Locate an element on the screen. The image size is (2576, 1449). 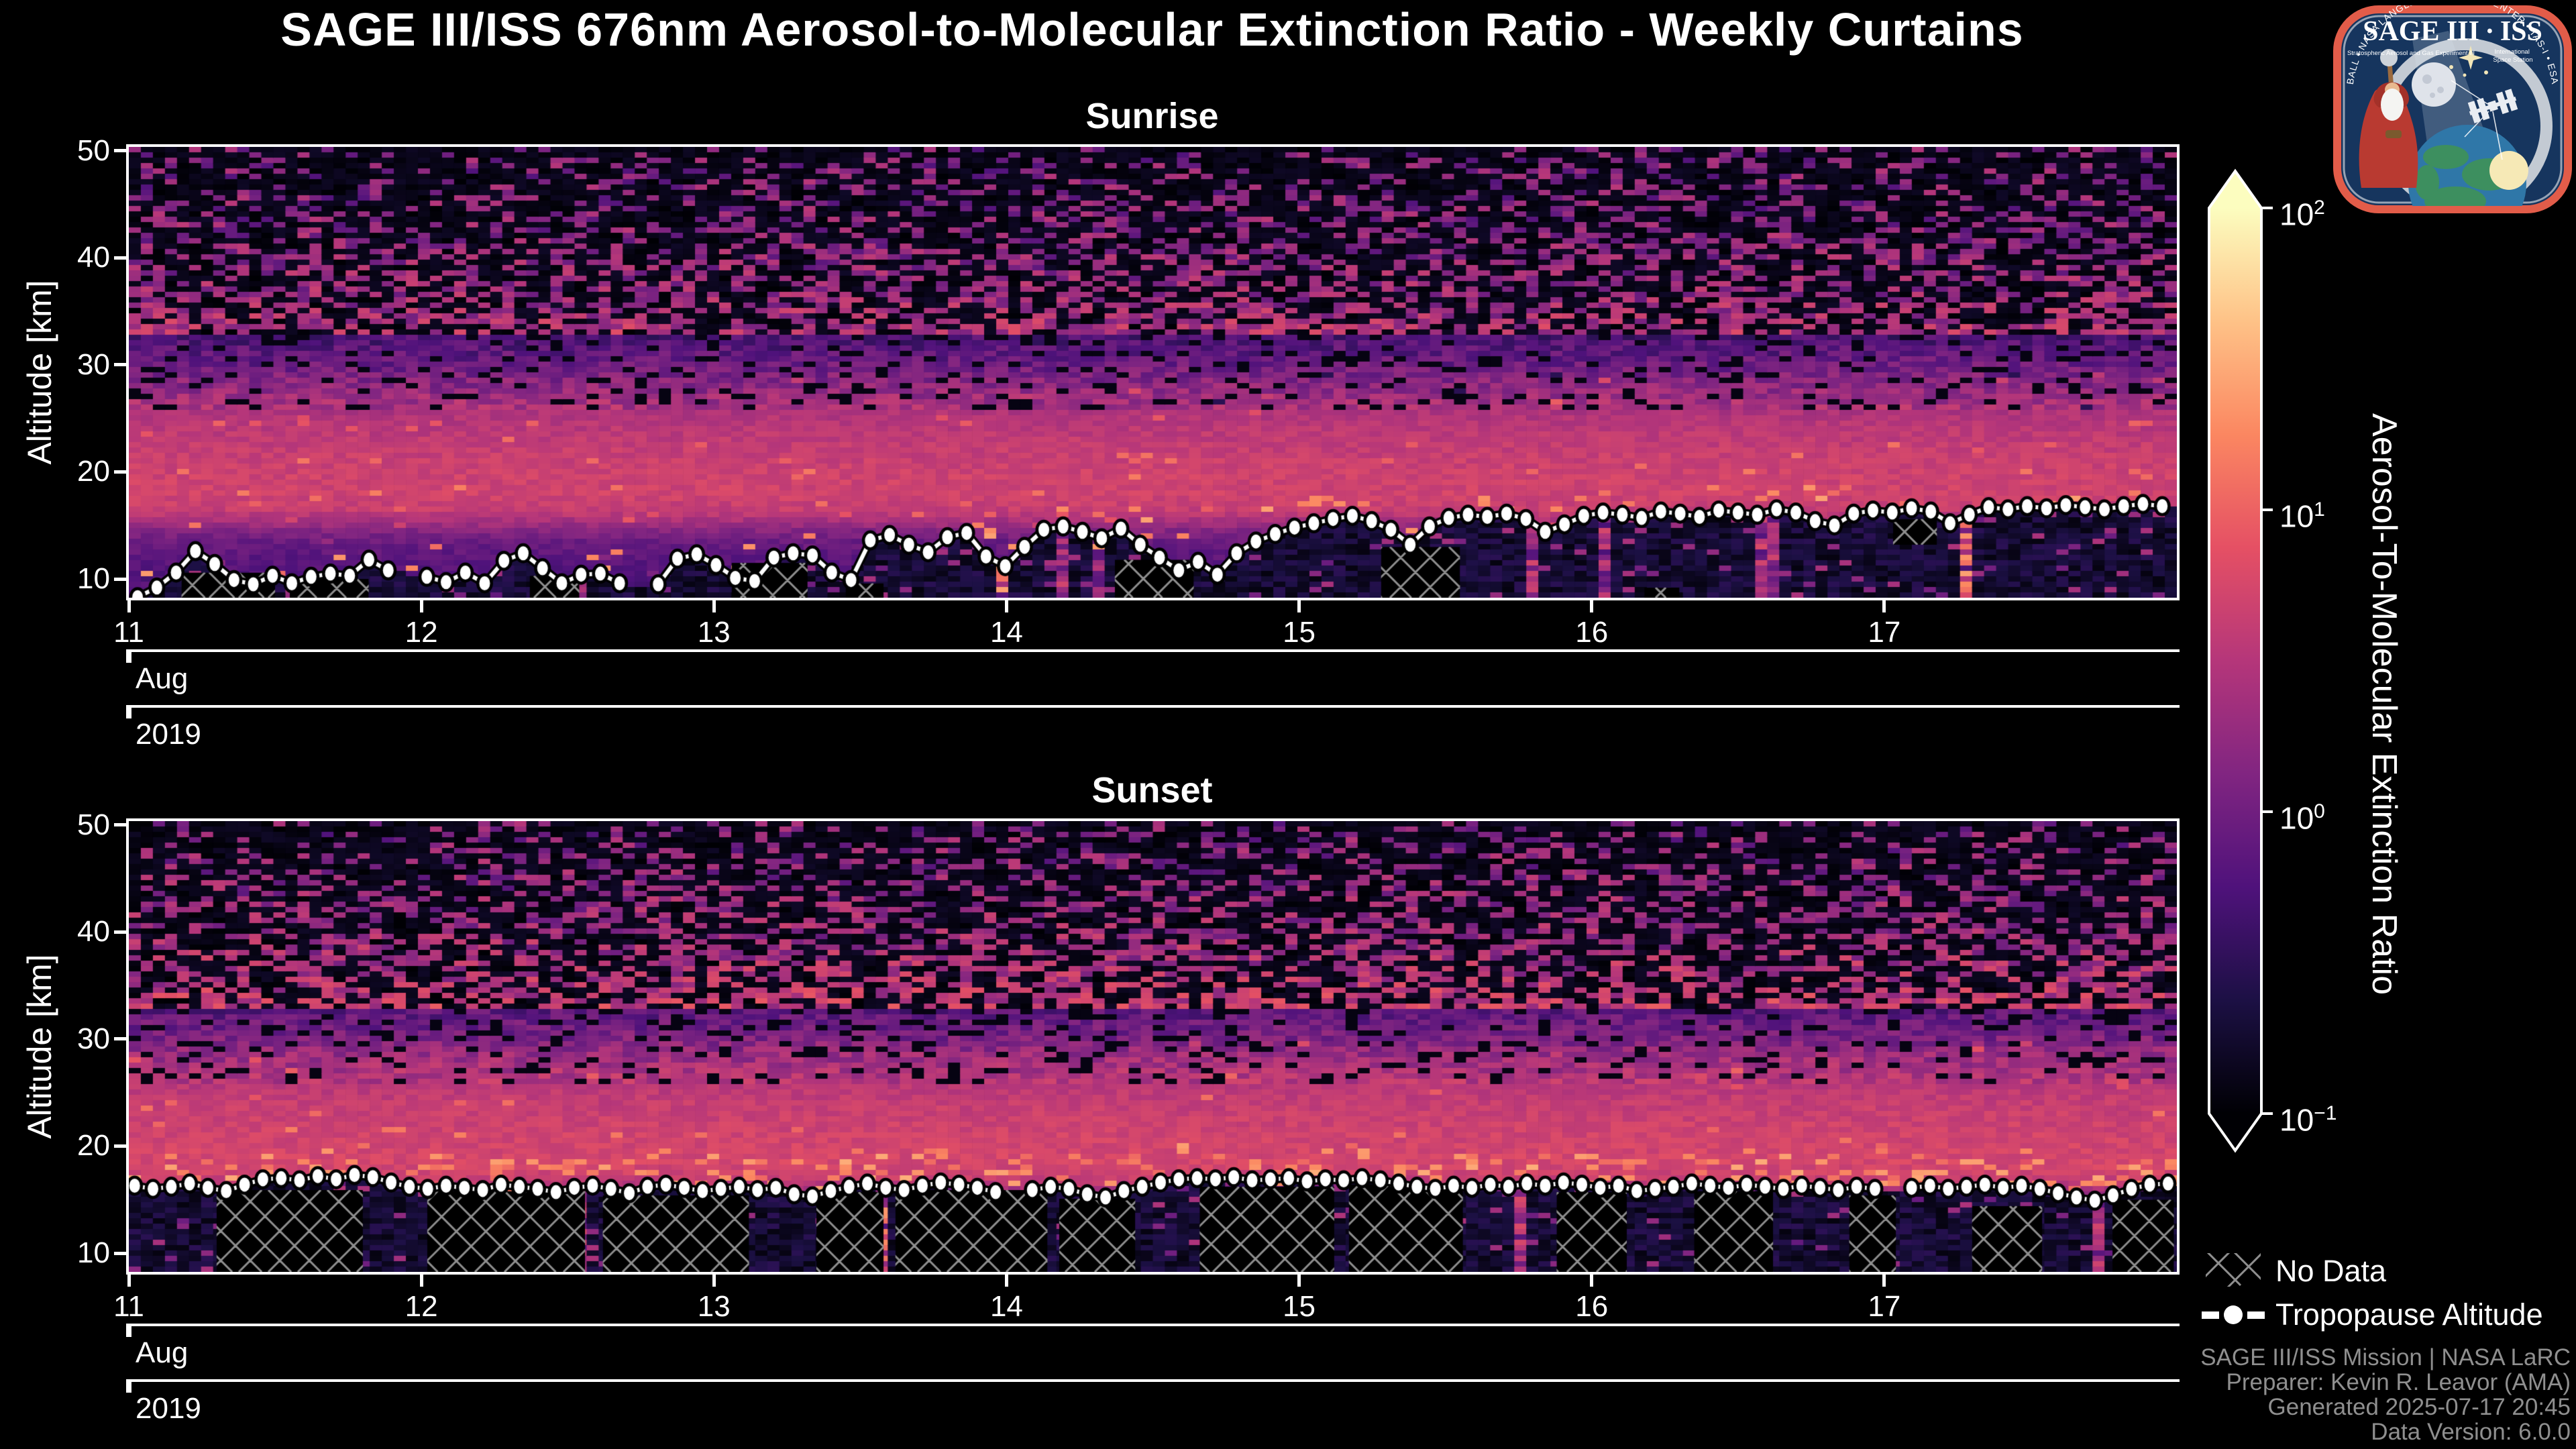
sunrise-year-label: 2019 is located at coordinates (168, 734).